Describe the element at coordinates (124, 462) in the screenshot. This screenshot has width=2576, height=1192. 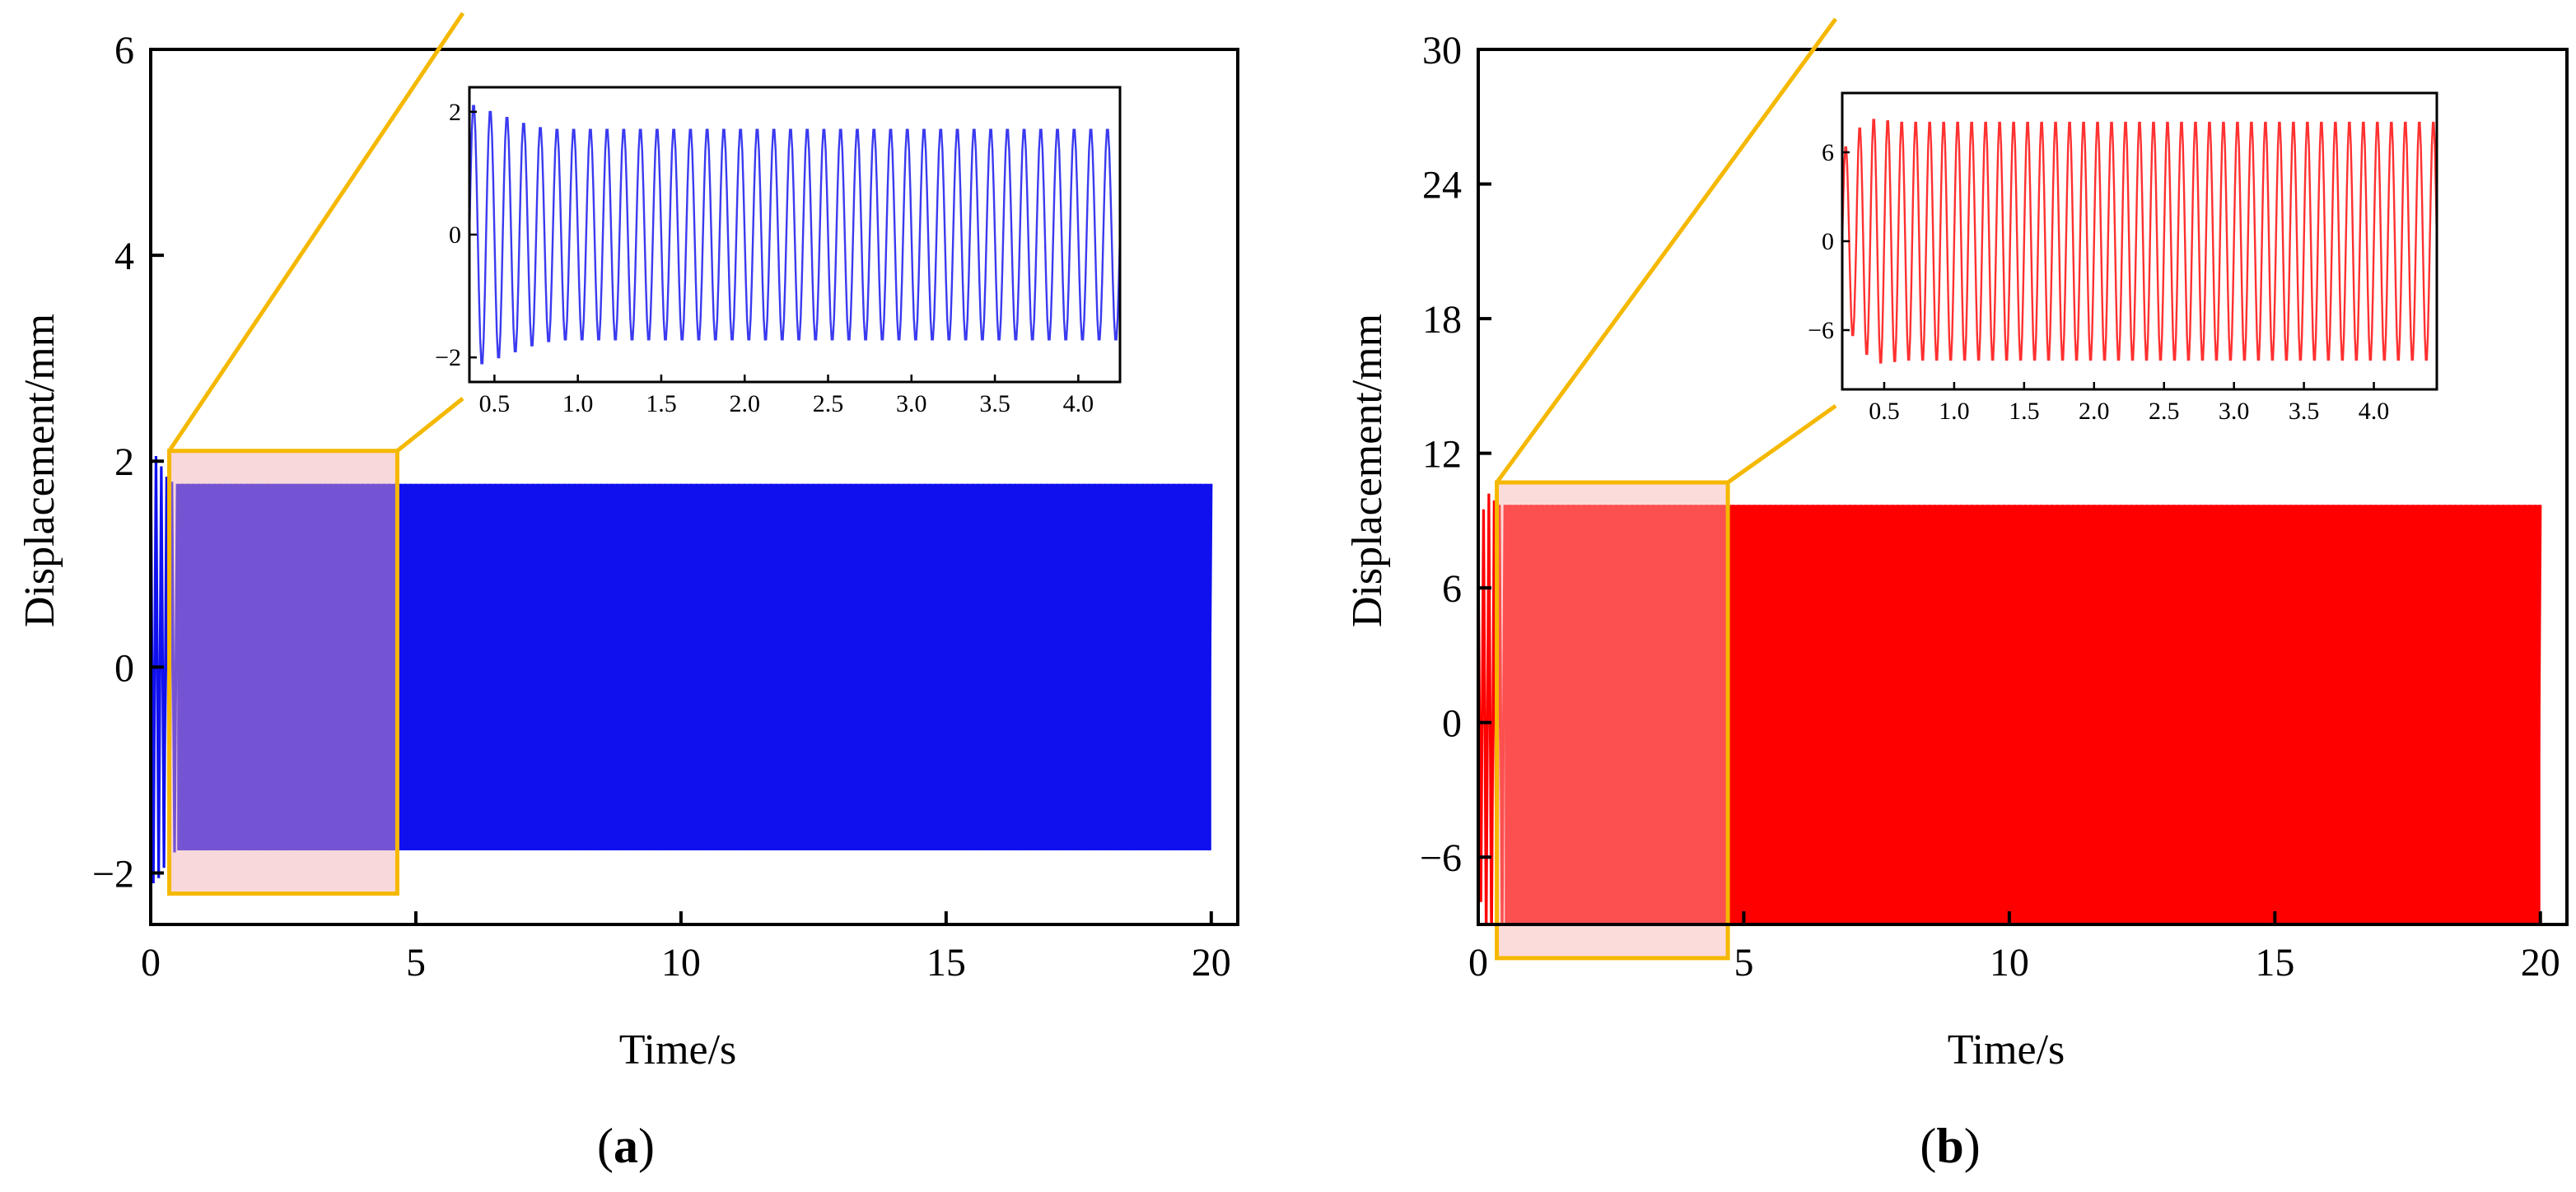
I see `y-tick-label: 2` at that location.